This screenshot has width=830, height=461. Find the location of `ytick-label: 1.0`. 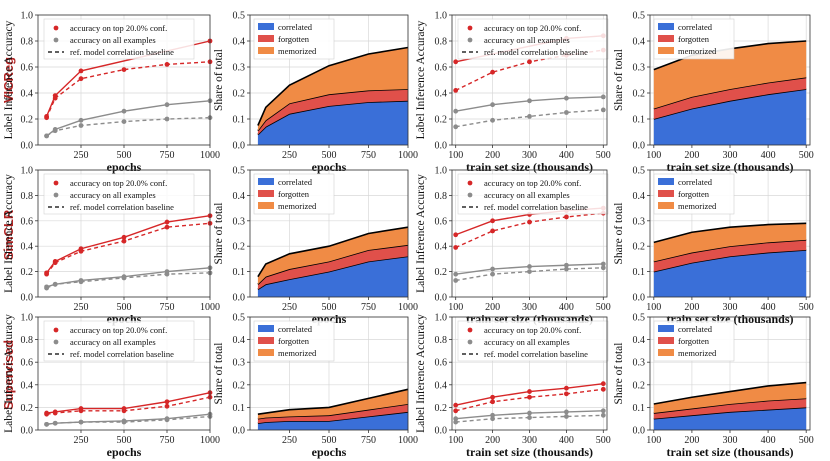

ytick-label: 1.0 is located at coordinates (441, 318).